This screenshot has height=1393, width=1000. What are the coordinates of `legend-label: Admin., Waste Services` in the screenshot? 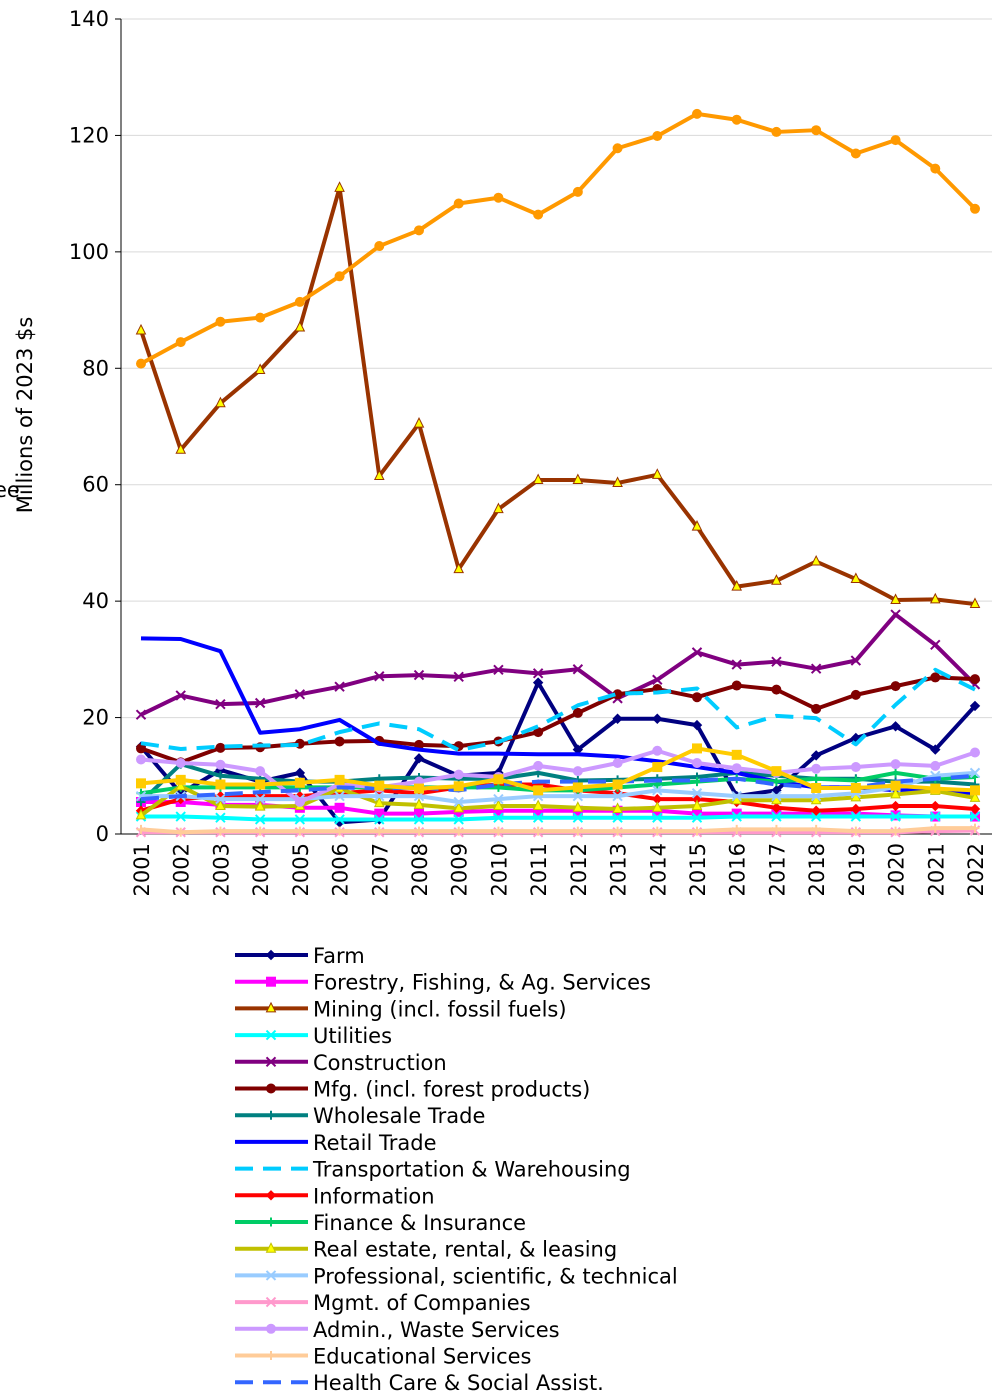 It's located at (436, 1330).